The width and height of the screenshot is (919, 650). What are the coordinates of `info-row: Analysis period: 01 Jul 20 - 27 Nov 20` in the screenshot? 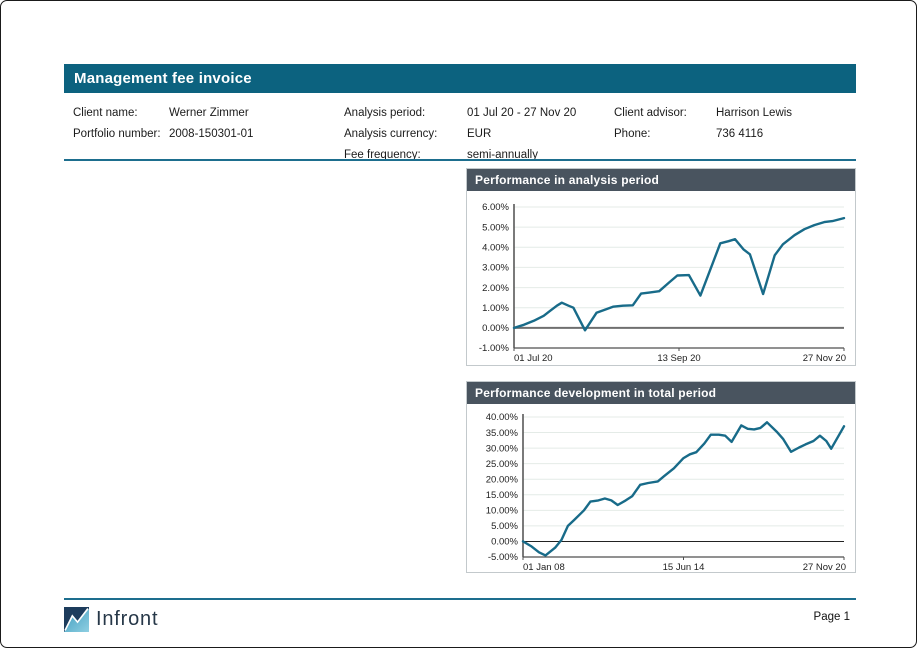 It's located at (460, 112).